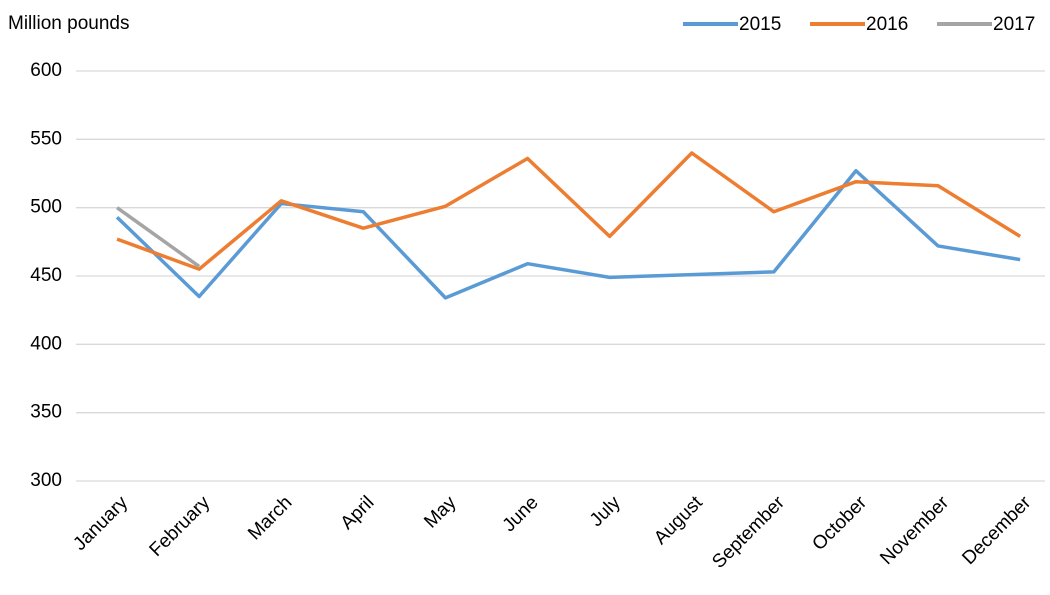 Image resolution: width=1050 pixels, height=595 pixels. Describe the element at coordinates (46, 275) in the screenshot. I see `y-tick-label: 450` at that location.